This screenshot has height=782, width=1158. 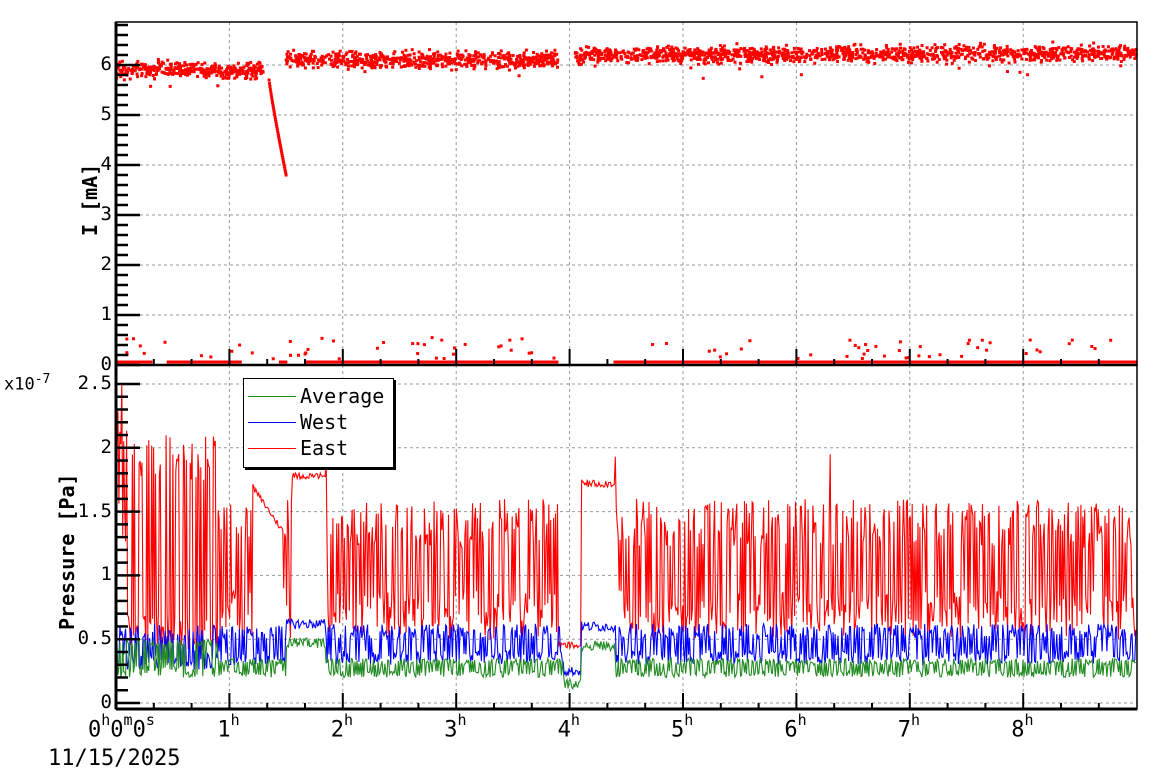 I want to click on bottom-y-tick-label: 1, so click(x=106, y=574).